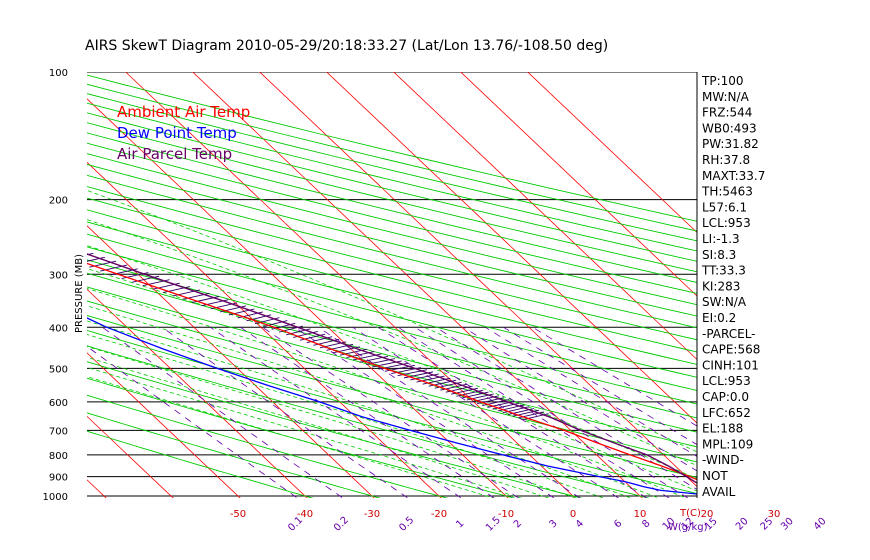 The image size is (870, 560). Describe the element at coordinates (79, 293) in the screenshot. I see `y-axis-label: PRESSURE (MB)` at that location.